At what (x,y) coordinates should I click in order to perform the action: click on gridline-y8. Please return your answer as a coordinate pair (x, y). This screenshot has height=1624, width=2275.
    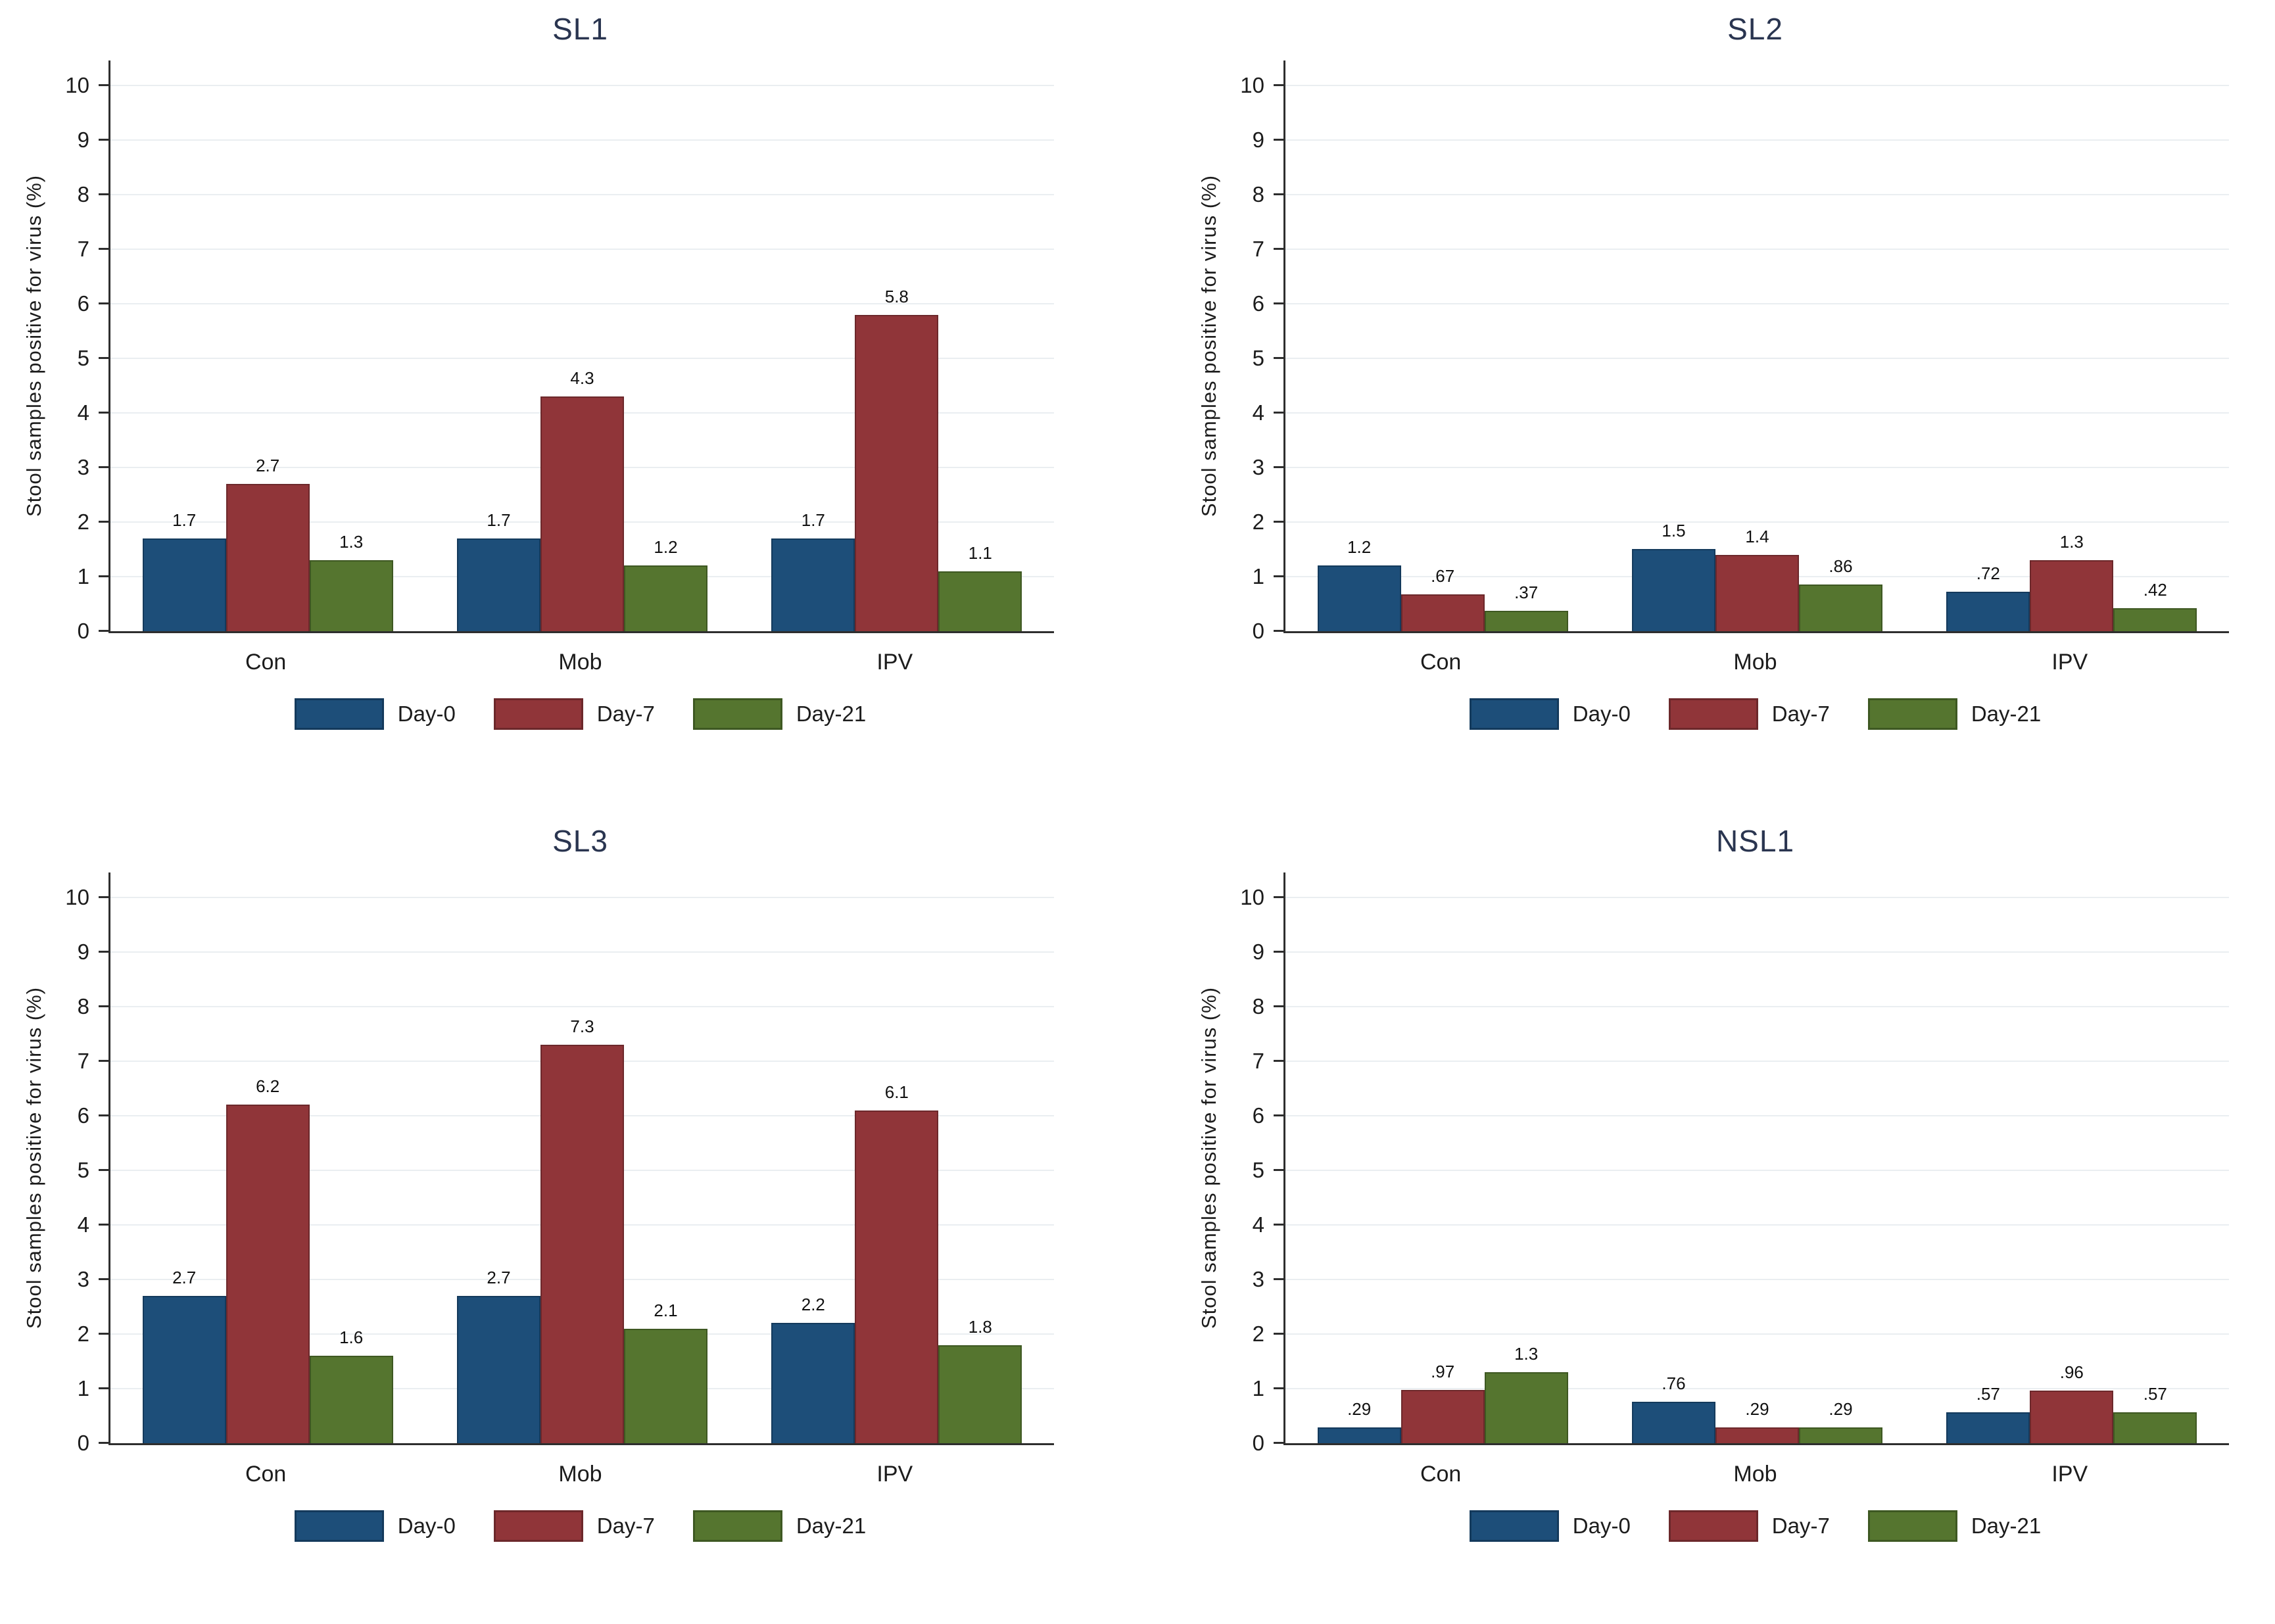
    Looking at the image, I should click on (1757, 1006).